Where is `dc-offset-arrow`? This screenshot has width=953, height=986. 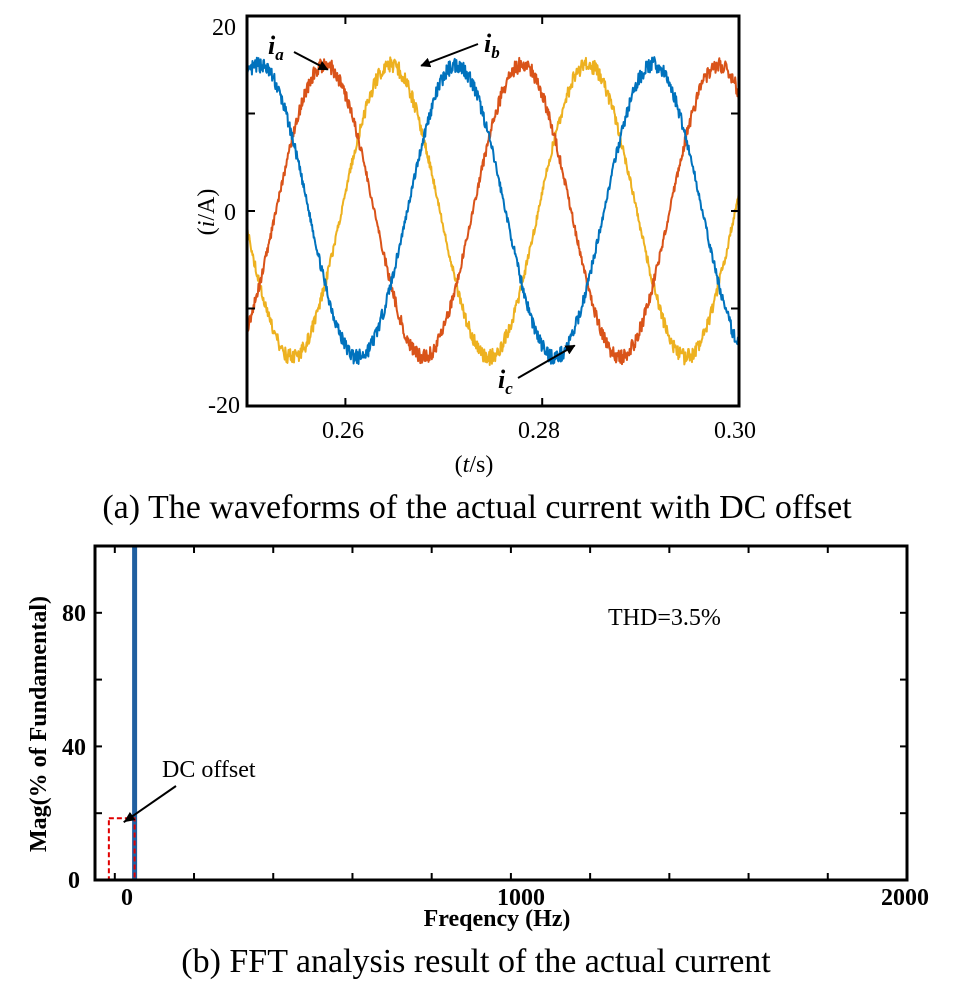 dc-offset-arrow is located at coordinates (150, 804).